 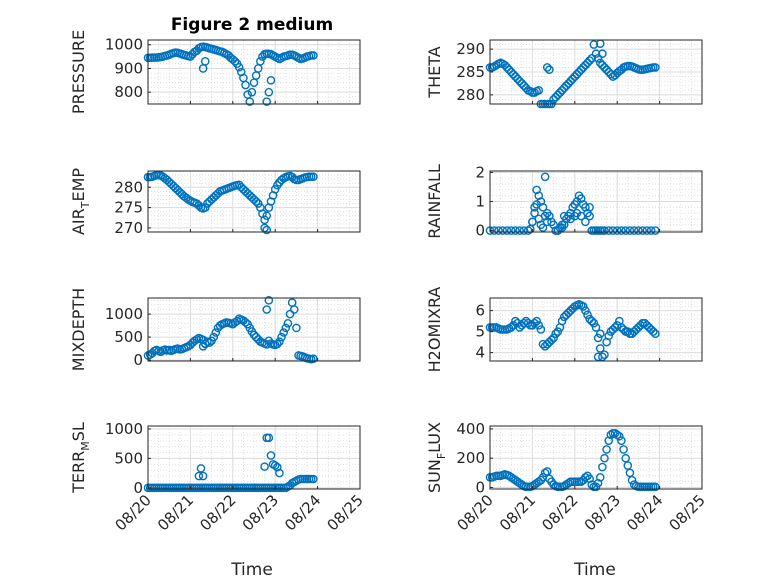 What do you see at coordinates (434, 72) in the screenshot?
I see `y-axis-label: THETA` at bounding box center [434, 72].